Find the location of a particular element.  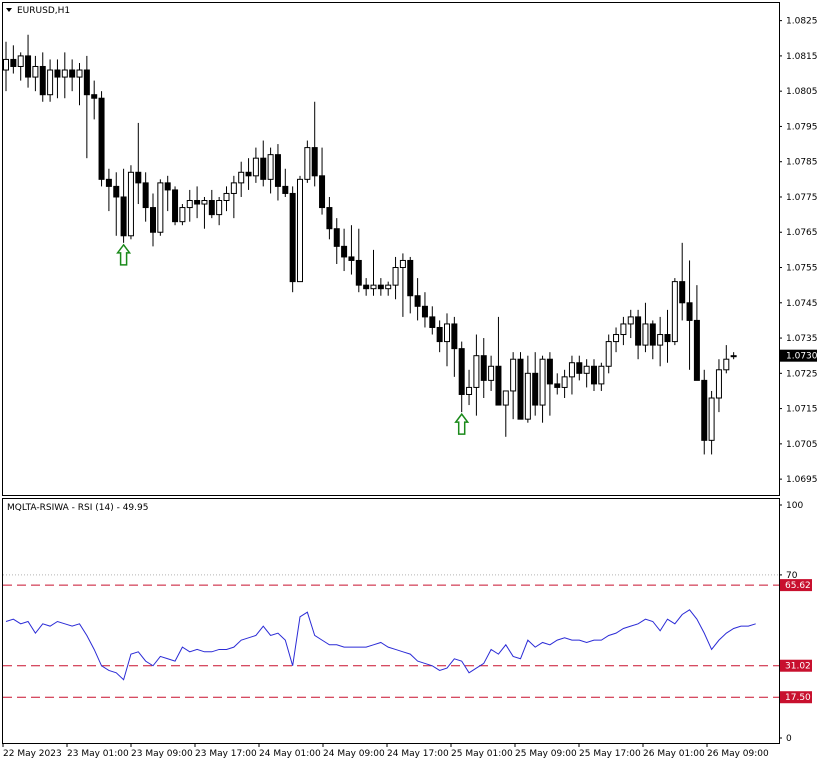

rsi-level-label: 65.62 is located at coordinates (798, 586).